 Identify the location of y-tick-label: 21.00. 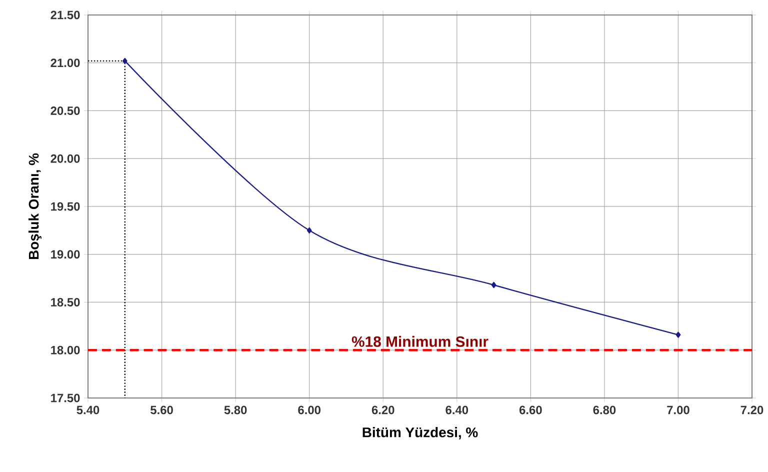
(65, 63).